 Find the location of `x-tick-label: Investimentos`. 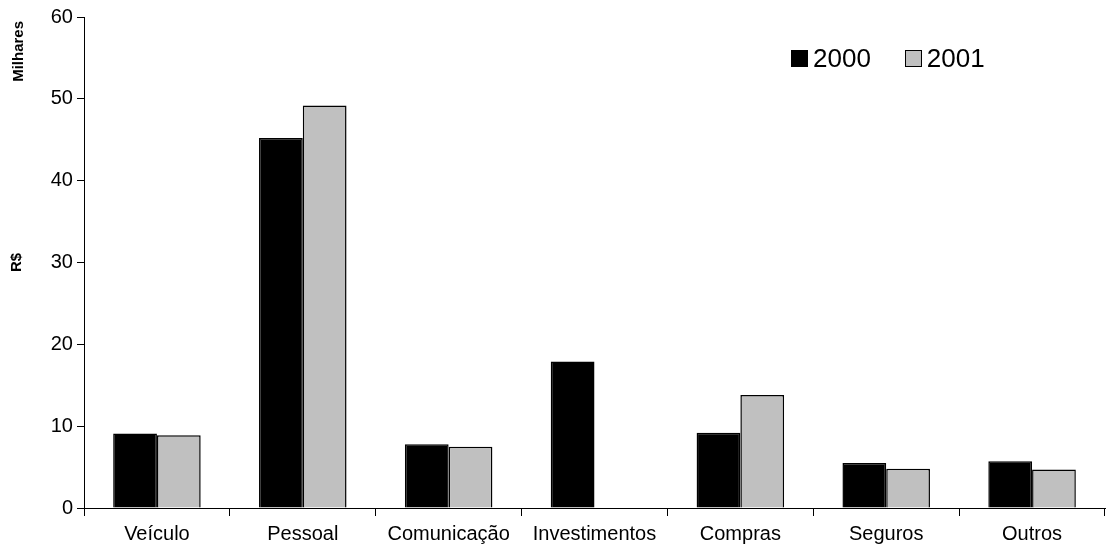

x-tick-label: Investimentos is located at coordinates (594, 532).